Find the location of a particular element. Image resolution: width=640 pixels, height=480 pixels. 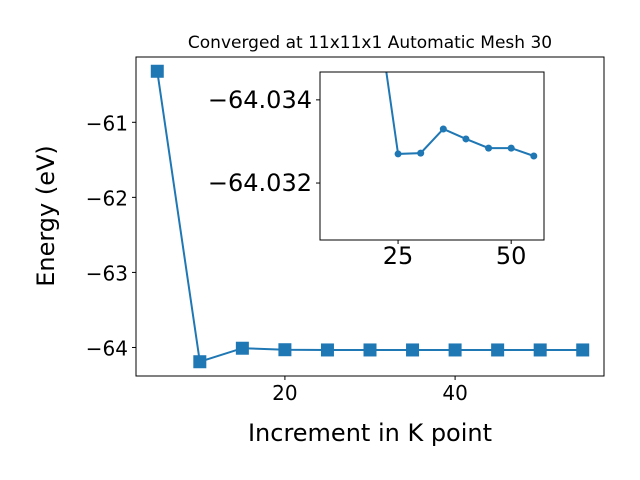

series-group is located at coordinates (461, 116).